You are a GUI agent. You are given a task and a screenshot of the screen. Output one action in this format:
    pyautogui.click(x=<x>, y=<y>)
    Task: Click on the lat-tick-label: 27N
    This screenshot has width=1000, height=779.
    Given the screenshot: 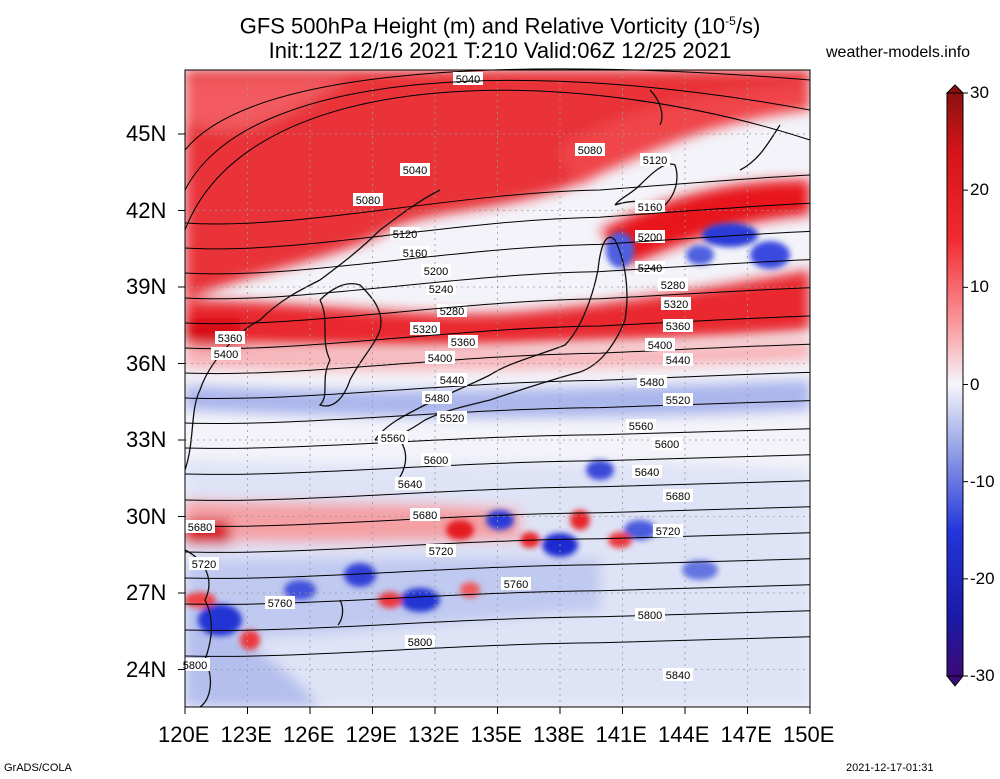 What is the action you would take?
    pyautogui.click(x=146, y=592)
    